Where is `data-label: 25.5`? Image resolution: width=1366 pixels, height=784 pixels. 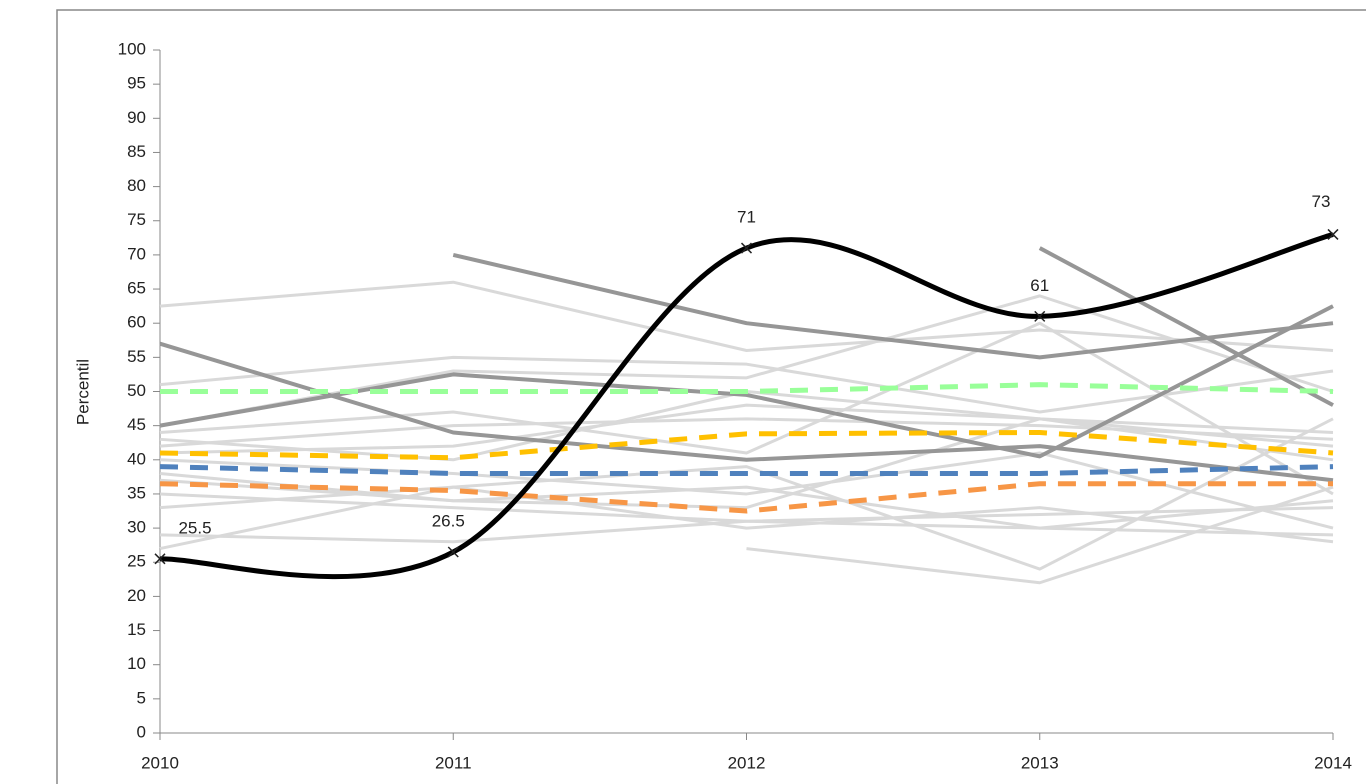 data-label: 25.5 is located at coordinates (194, 527).